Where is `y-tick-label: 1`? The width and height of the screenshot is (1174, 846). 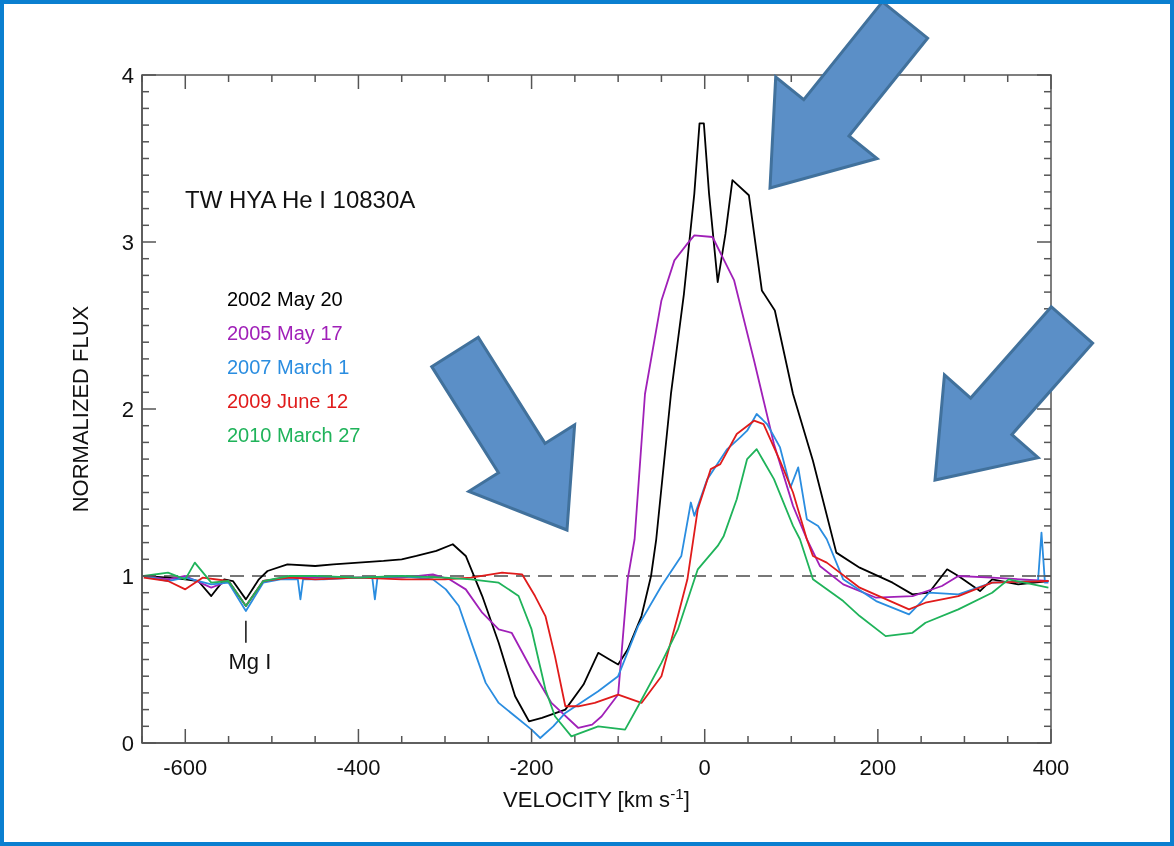
y-tick-label: 1 is located at coordinates (127, 576).